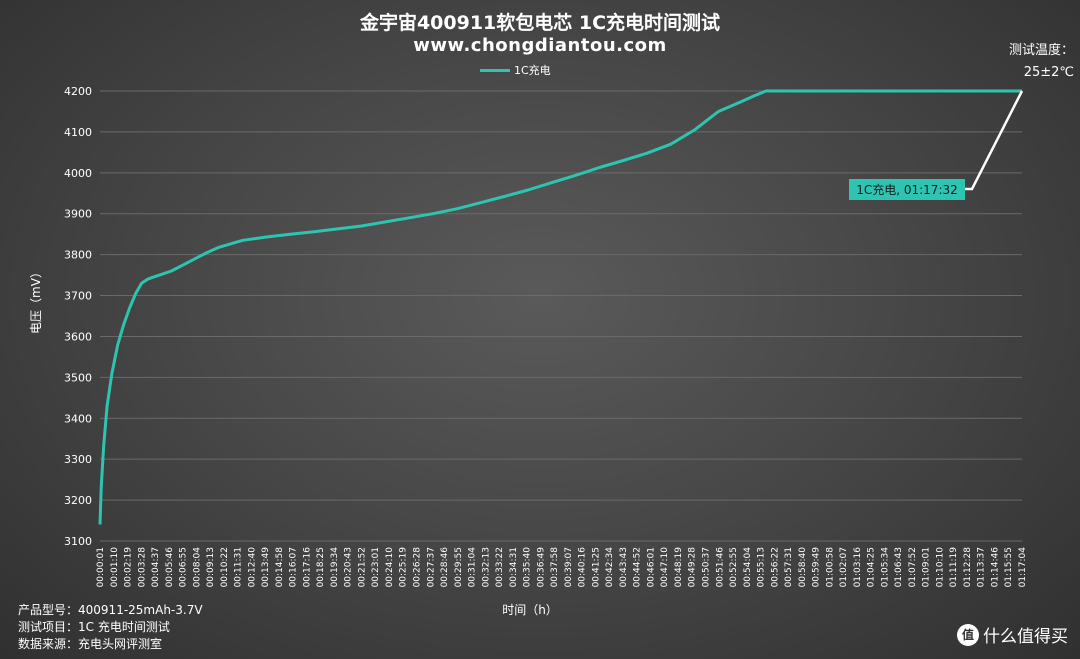  What do you see at coordinates (418, 567) in the screenshot?
I see `x-tick-label: 00:26:28` at bounding box center [418, 567].